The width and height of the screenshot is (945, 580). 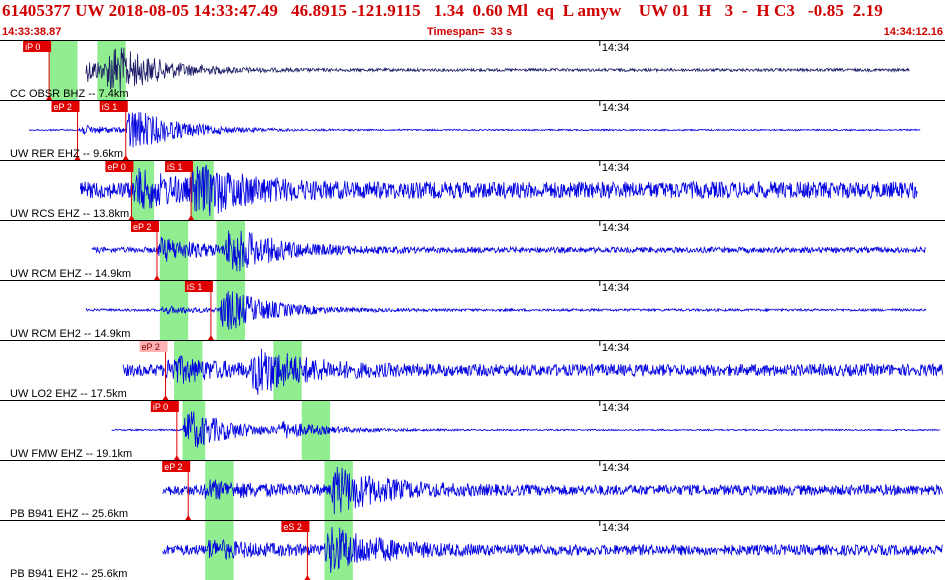 What do you see at coordinates (116, 167) in the screenshot?
I see `pick-label: eP 0` at bounding box center [116, 167].